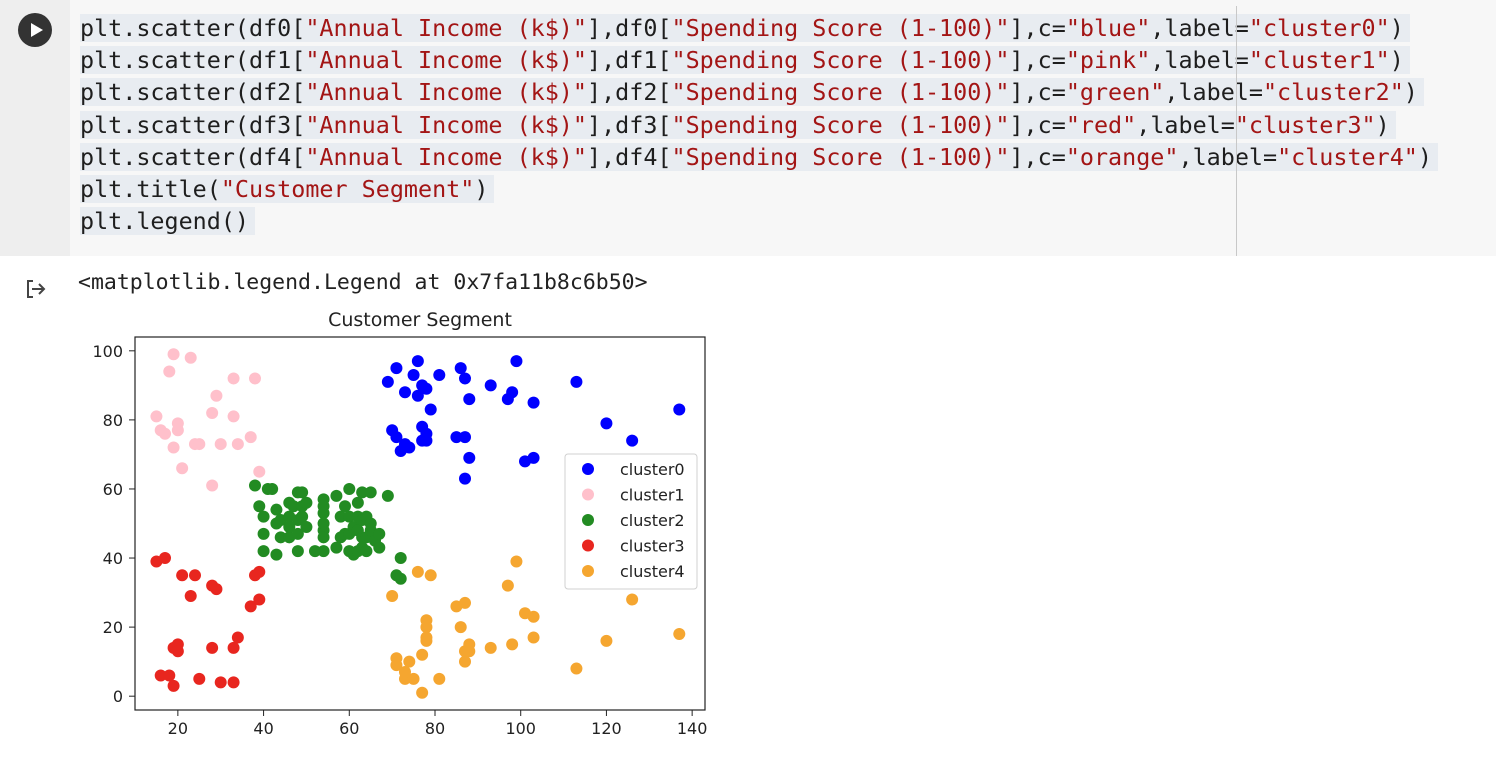  Describe the element at coordinates (692, 728) in the screenshot. I see `x-tick-label: 140` at that location.